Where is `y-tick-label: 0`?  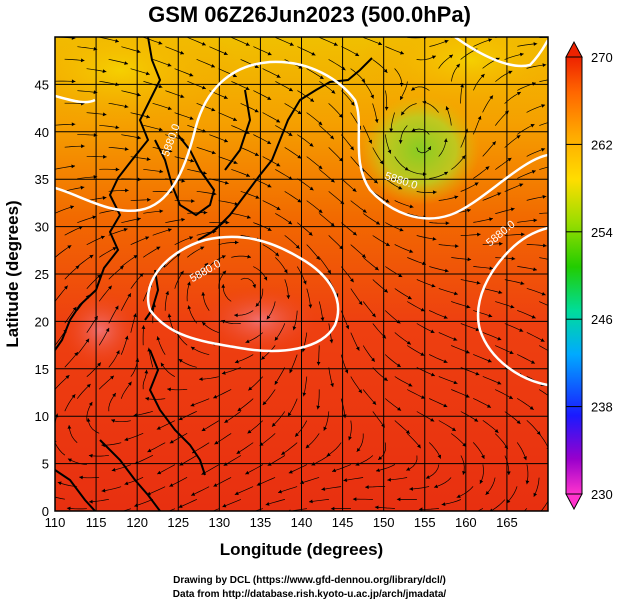 y-tick-label: 0 is located at coordinates (45, 511).